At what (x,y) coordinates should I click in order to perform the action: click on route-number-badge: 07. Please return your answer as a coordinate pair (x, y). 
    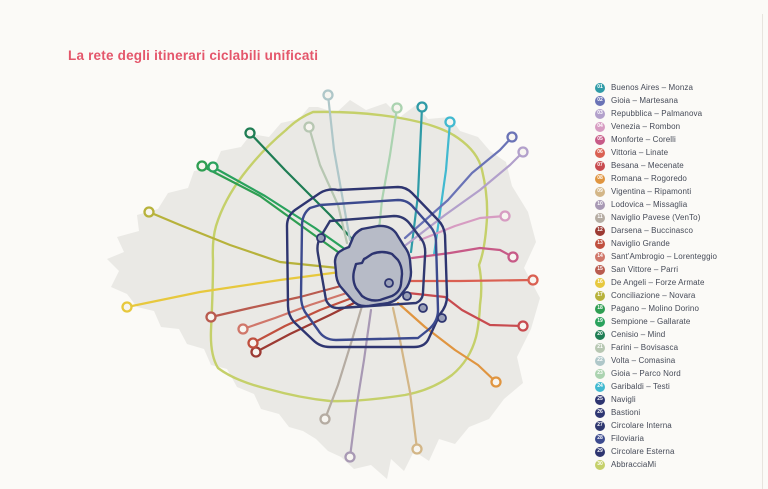
    Looking at the image, I should click on (600, 165).